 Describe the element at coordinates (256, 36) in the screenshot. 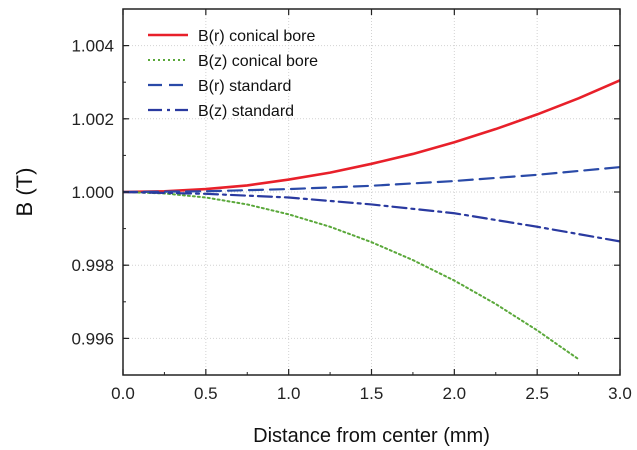

I see `legend-label: B(r) conical bore` at that location.